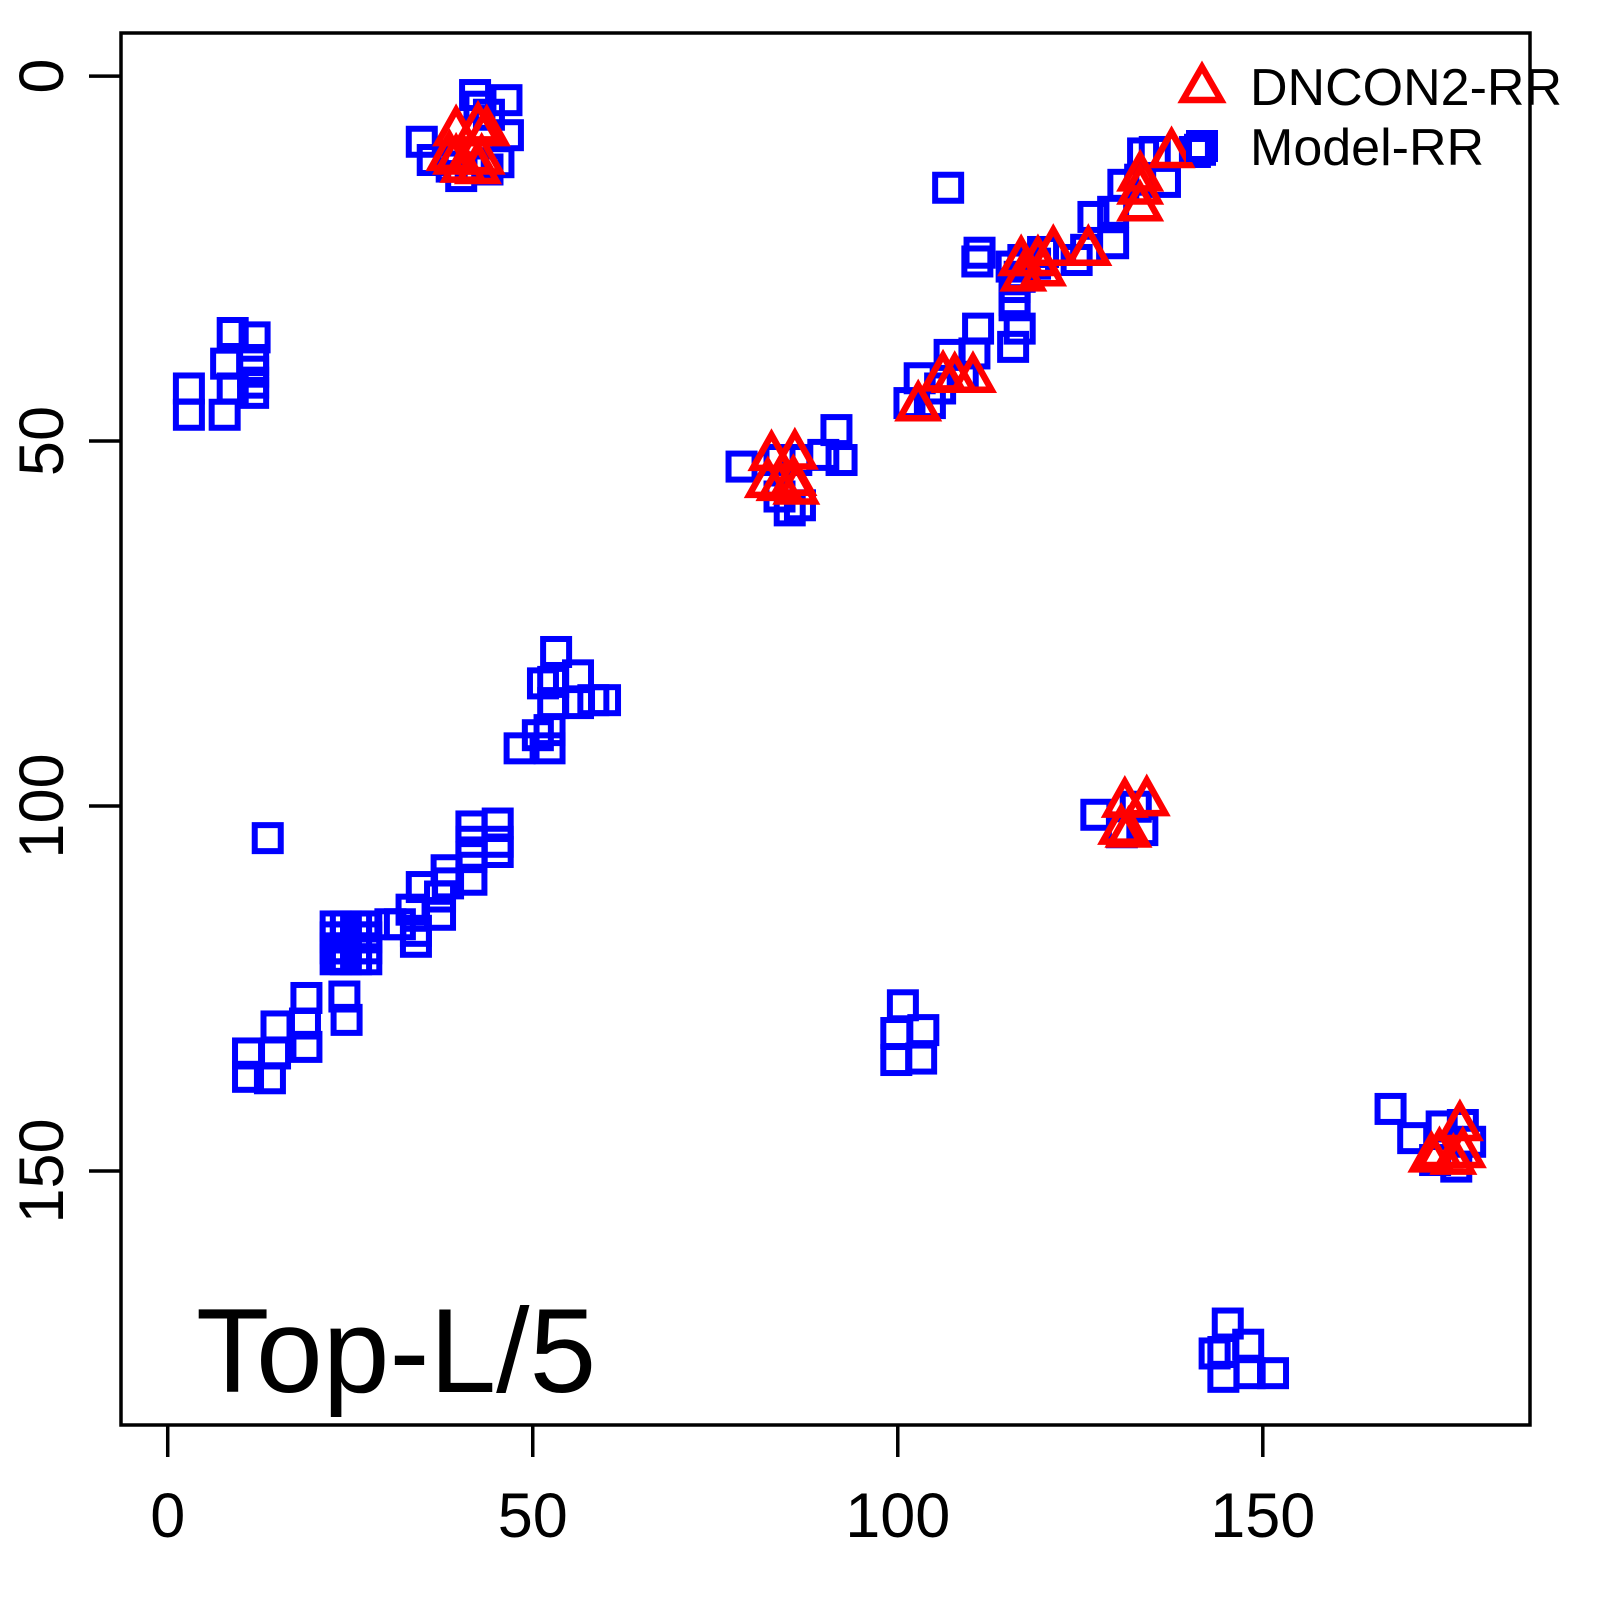  What do you see at coordinates (64, 641) in the screenshot?
I see `y-axis-ticks: 0 50 100 150` at bounding box center [64, 641].